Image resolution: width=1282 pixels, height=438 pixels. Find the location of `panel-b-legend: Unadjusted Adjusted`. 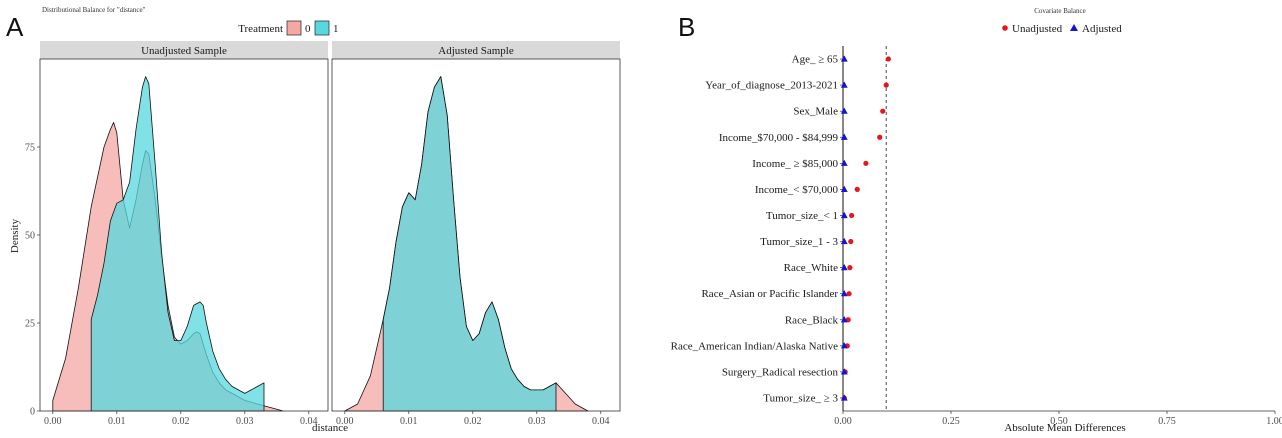

panel-b-legend: Unadjusted Adjusted is located at coordinates (1062, 29).